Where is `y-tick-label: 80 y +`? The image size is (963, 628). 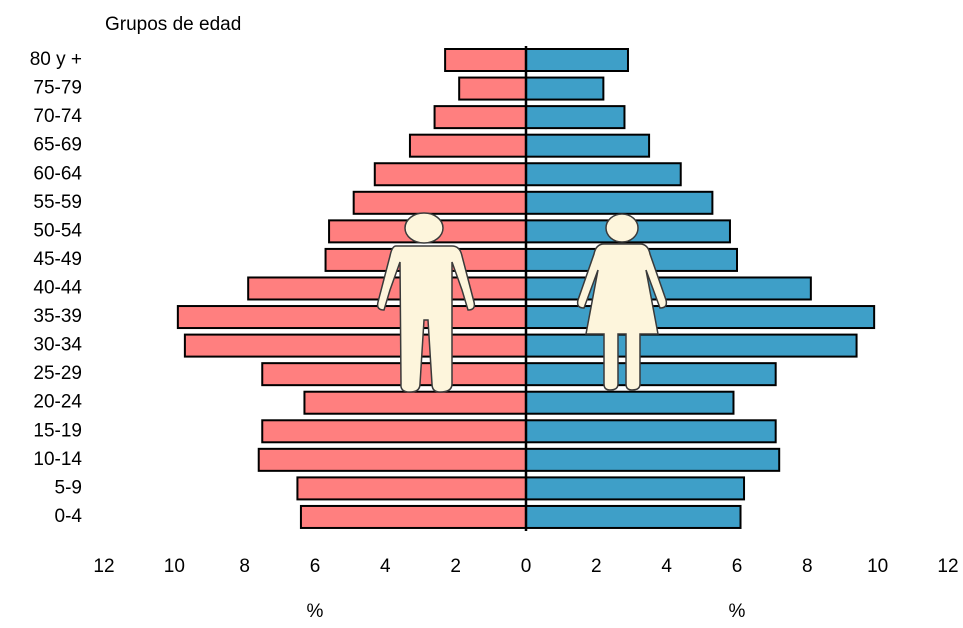
y-tick-label: 80 y + is located at coordinates (56, 59).